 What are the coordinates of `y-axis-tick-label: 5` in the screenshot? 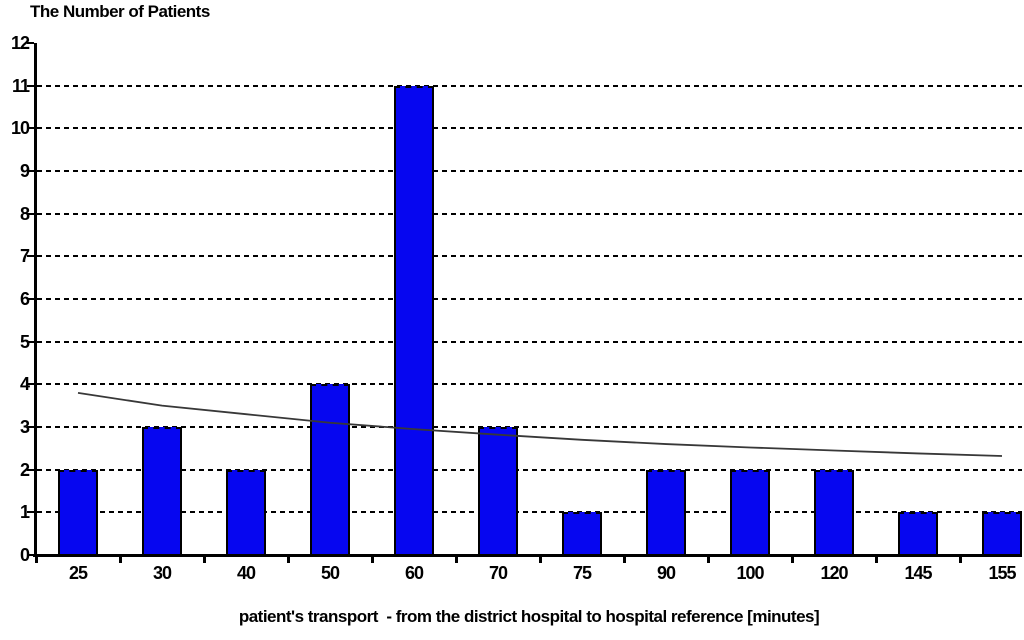 It's located at (24, 341).